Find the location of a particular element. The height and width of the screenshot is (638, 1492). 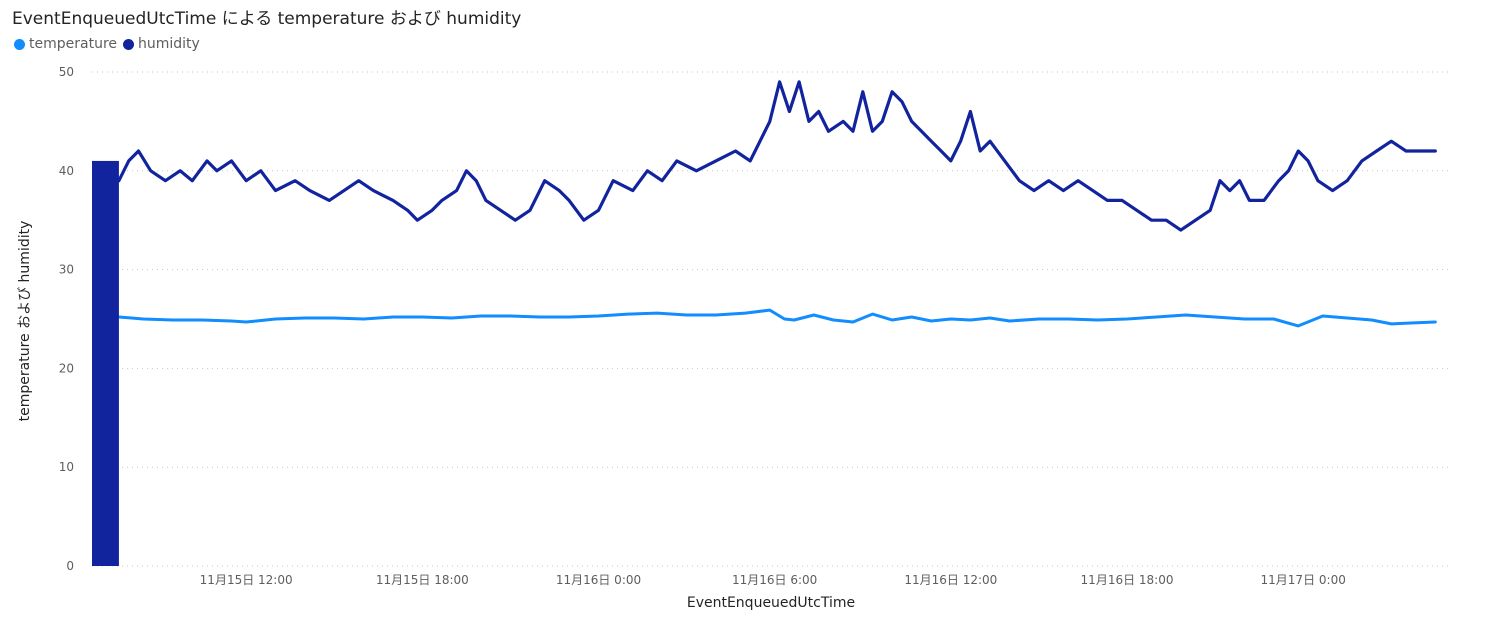

x-axis-title: EventEnqueuedUtcTime is located at coordinates (771, 603).